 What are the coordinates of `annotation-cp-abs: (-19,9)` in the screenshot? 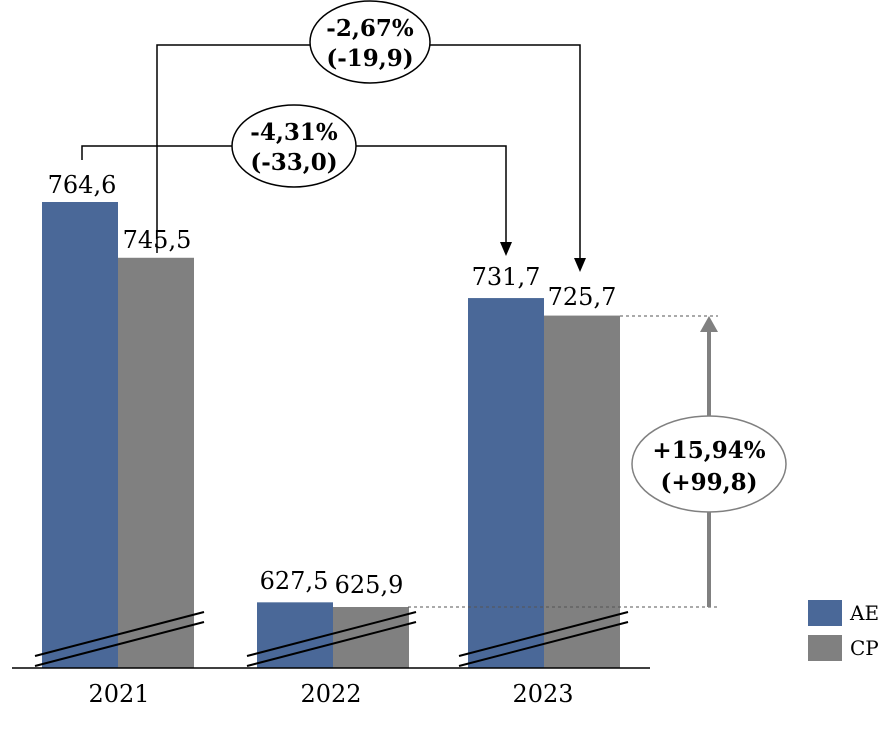 It's located at (369, 58).